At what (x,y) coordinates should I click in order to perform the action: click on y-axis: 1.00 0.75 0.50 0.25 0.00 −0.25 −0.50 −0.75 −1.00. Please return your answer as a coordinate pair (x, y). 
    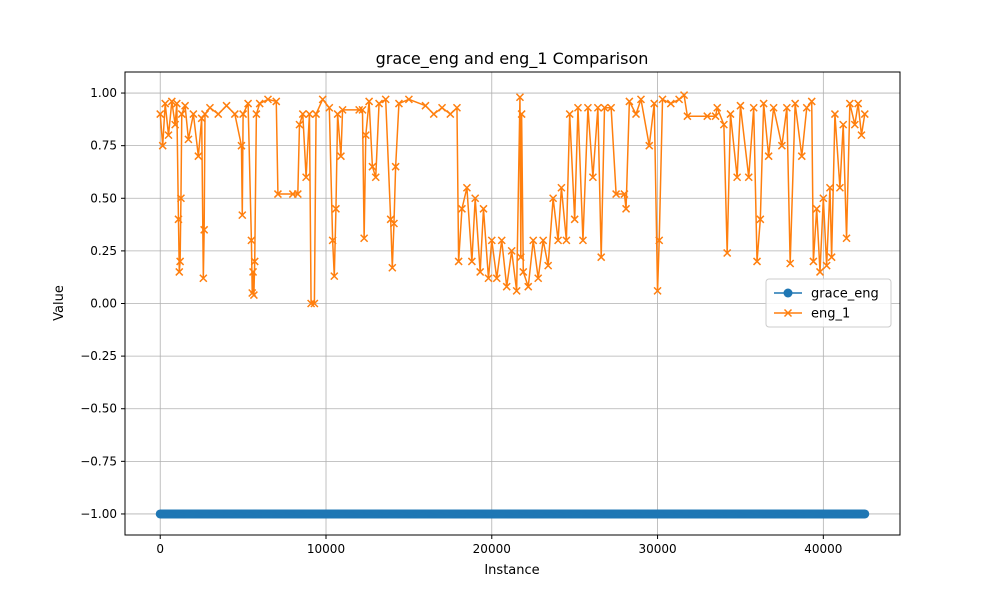
    Looking at the image, I should click on (102, 303).